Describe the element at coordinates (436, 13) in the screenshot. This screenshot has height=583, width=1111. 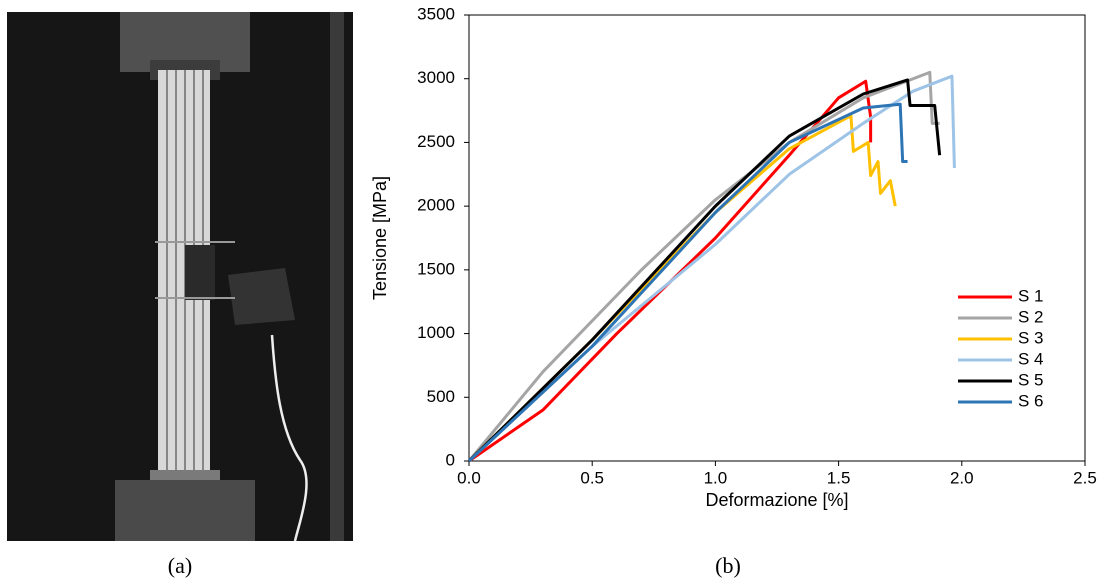
I see `y-tick-label: 3500` at that location.